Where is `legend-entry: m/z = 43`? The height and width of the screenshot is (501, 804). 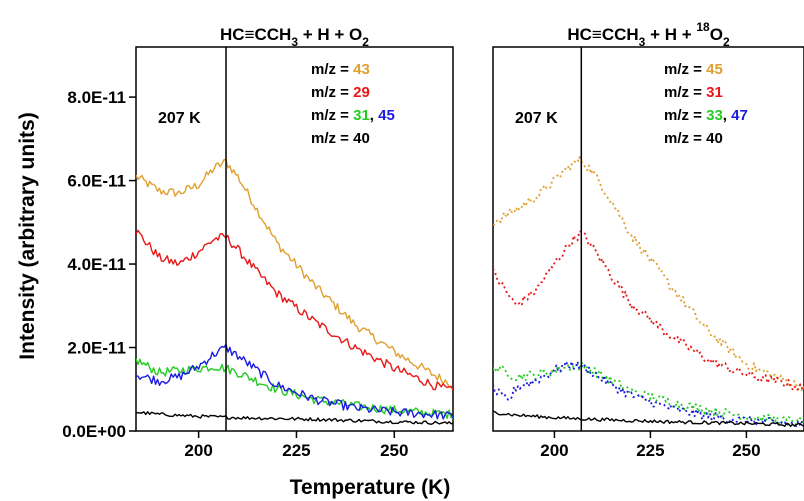
legend-entry: m/z = 43 is located at coordinates (340, 69).